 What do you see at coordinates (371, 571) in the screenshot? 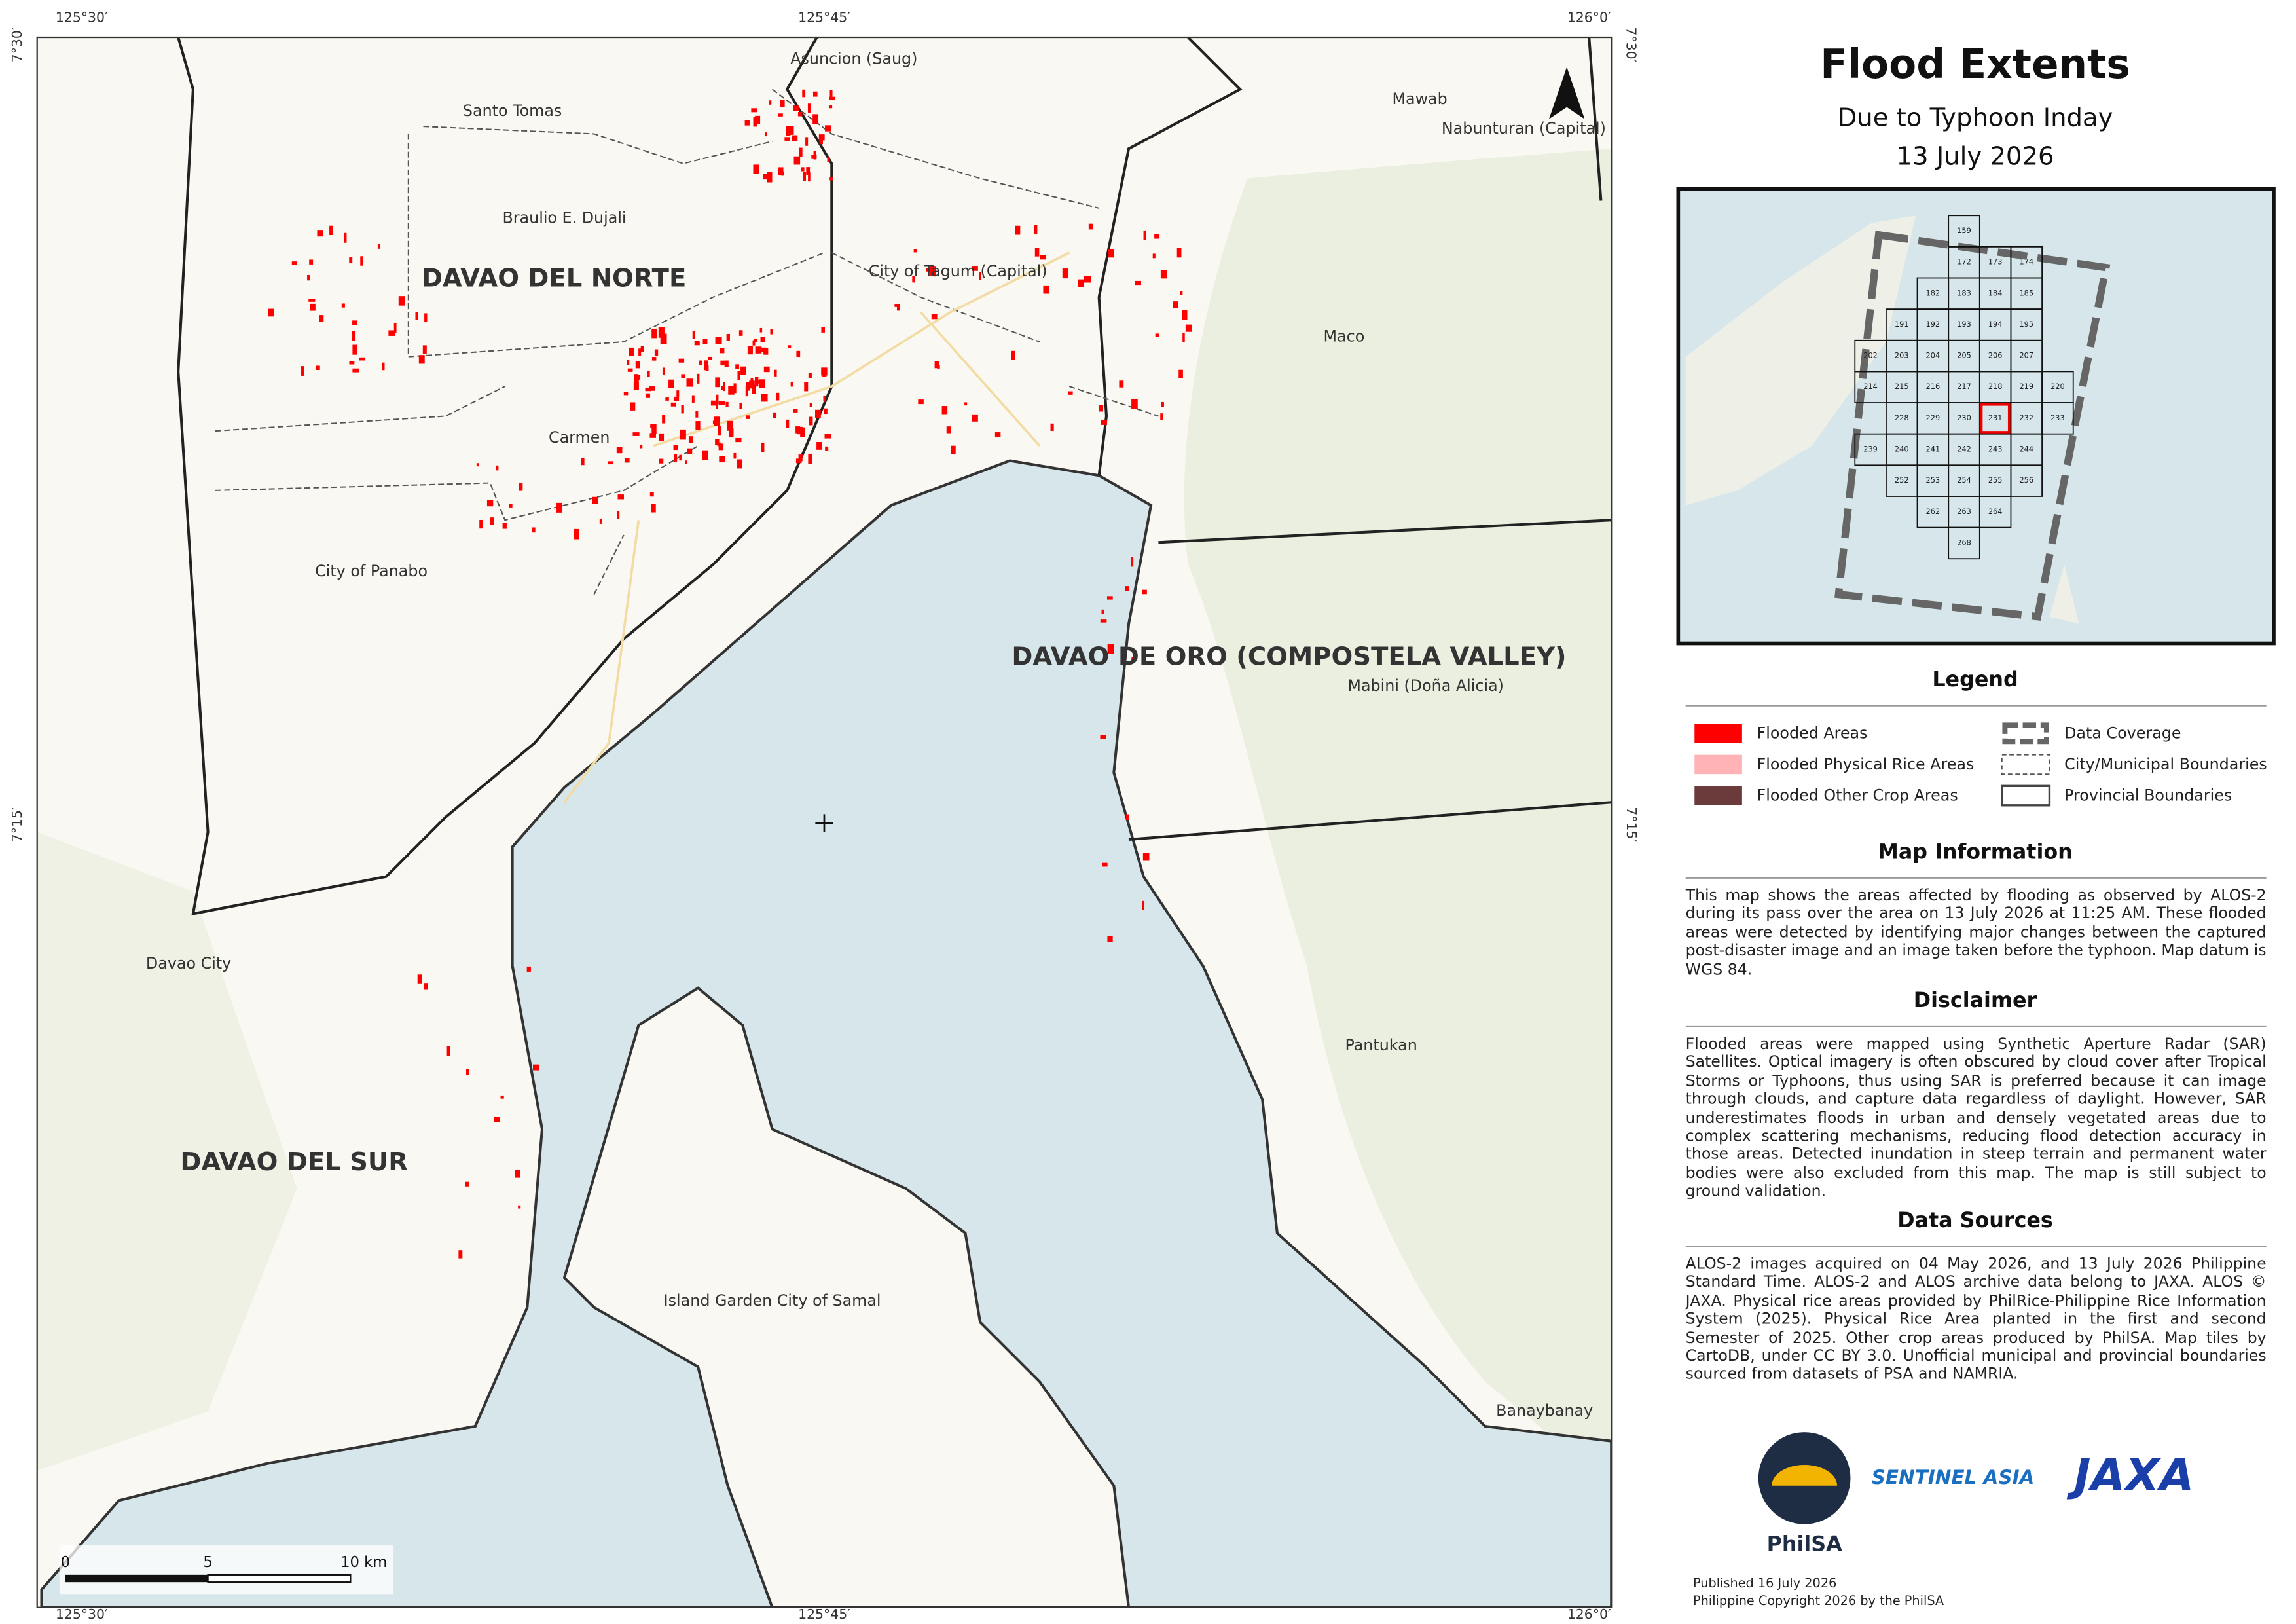
I see `place-label: City of Panabo` at bounding box center [371, 571].